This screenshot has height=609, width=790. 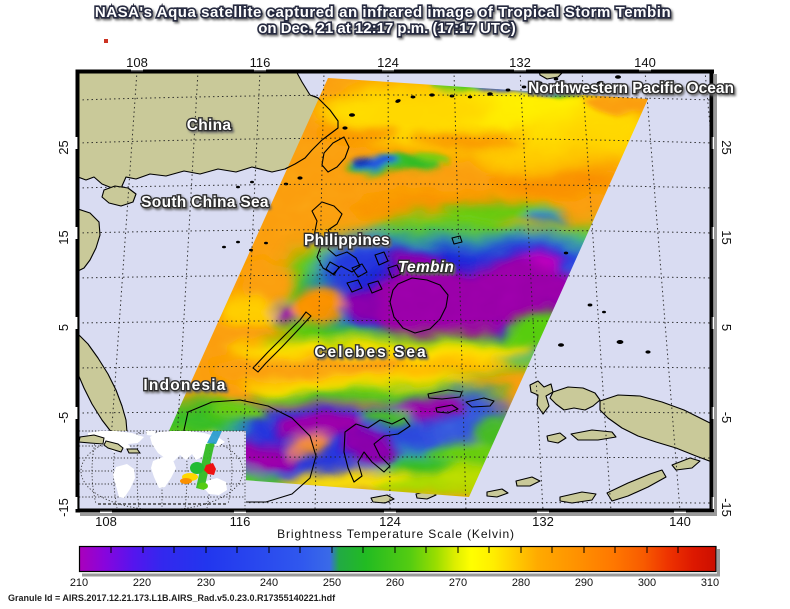 I want to click on svg-text: Philippines, so click(x=347, y=240).